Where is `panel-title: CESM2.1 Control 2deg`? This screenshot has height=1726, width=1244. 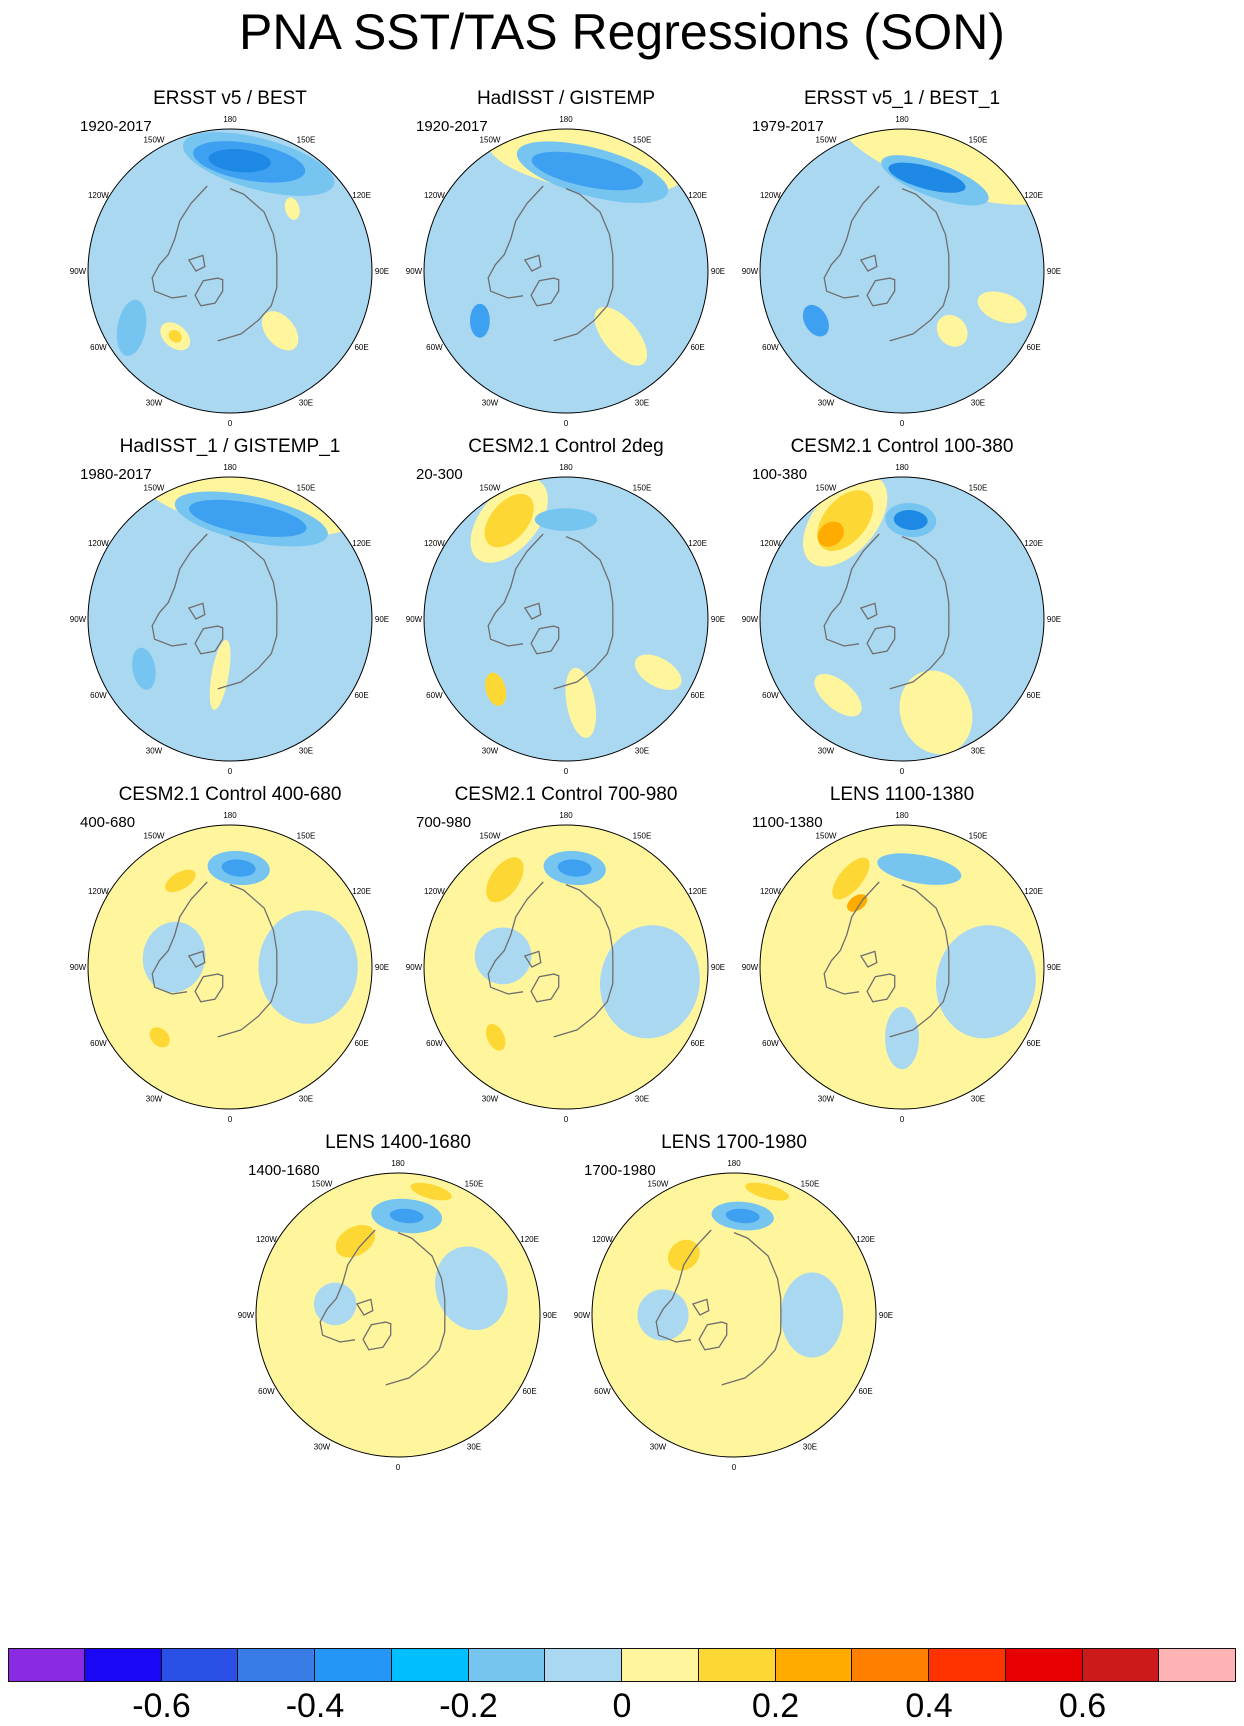 panel-title: CESM2.1 Control 2deg is located at coordinates (566, 446).